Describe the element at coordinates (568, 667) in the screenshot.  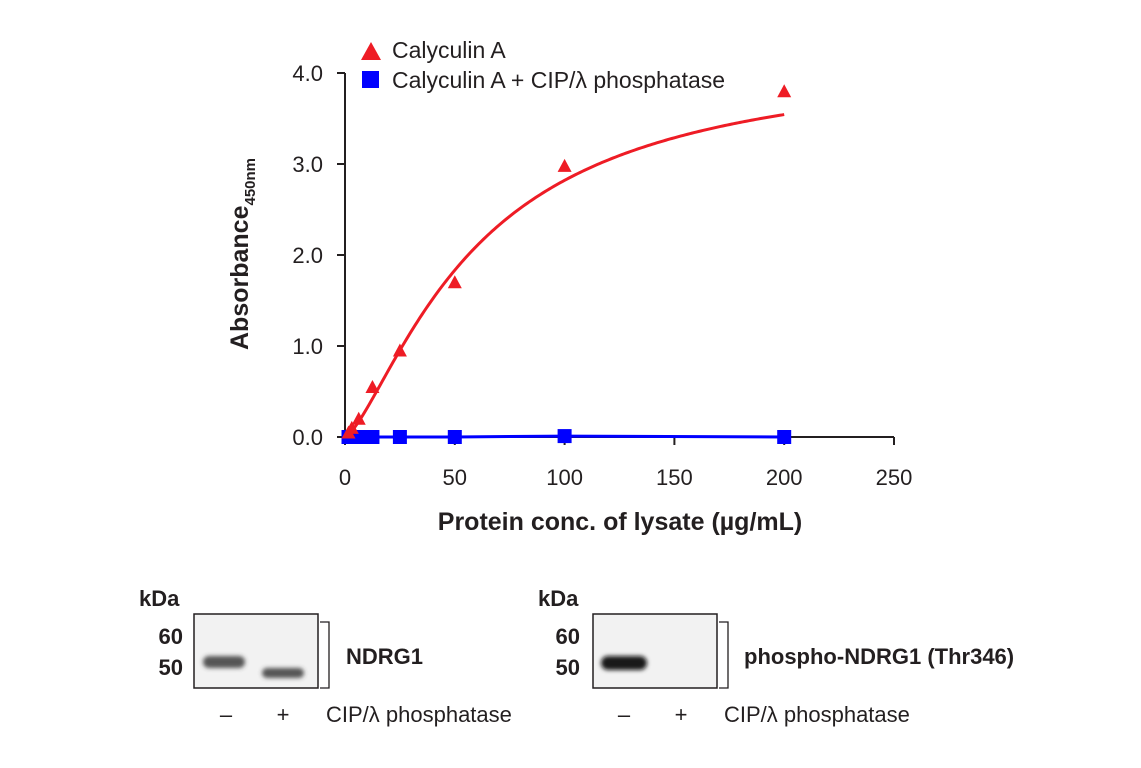
I see `blot-2-marker-50: 50` at that location.